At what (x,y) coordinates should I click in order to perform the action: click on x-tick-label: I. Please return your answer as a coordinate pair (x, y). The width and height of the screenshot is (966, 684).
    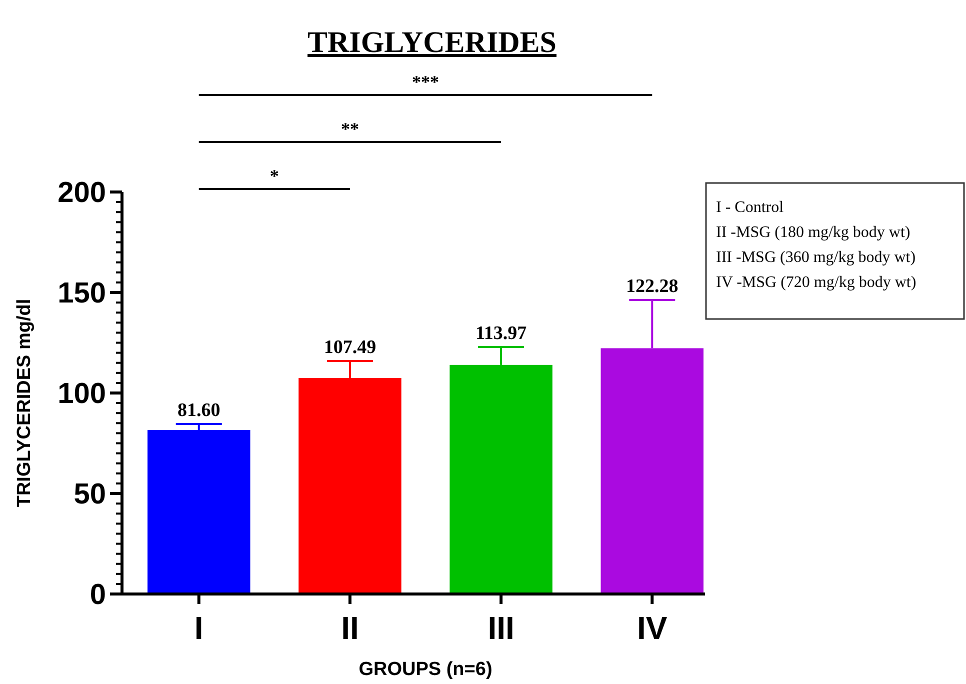
    Looking at the image, I should click on (199, 628).